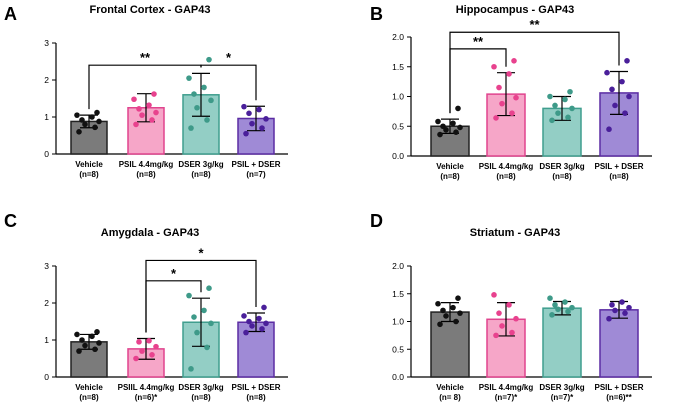 The height and width of the screenshot is (403, 685). I want to click on y-tick-label: 0, so click(46, 154).